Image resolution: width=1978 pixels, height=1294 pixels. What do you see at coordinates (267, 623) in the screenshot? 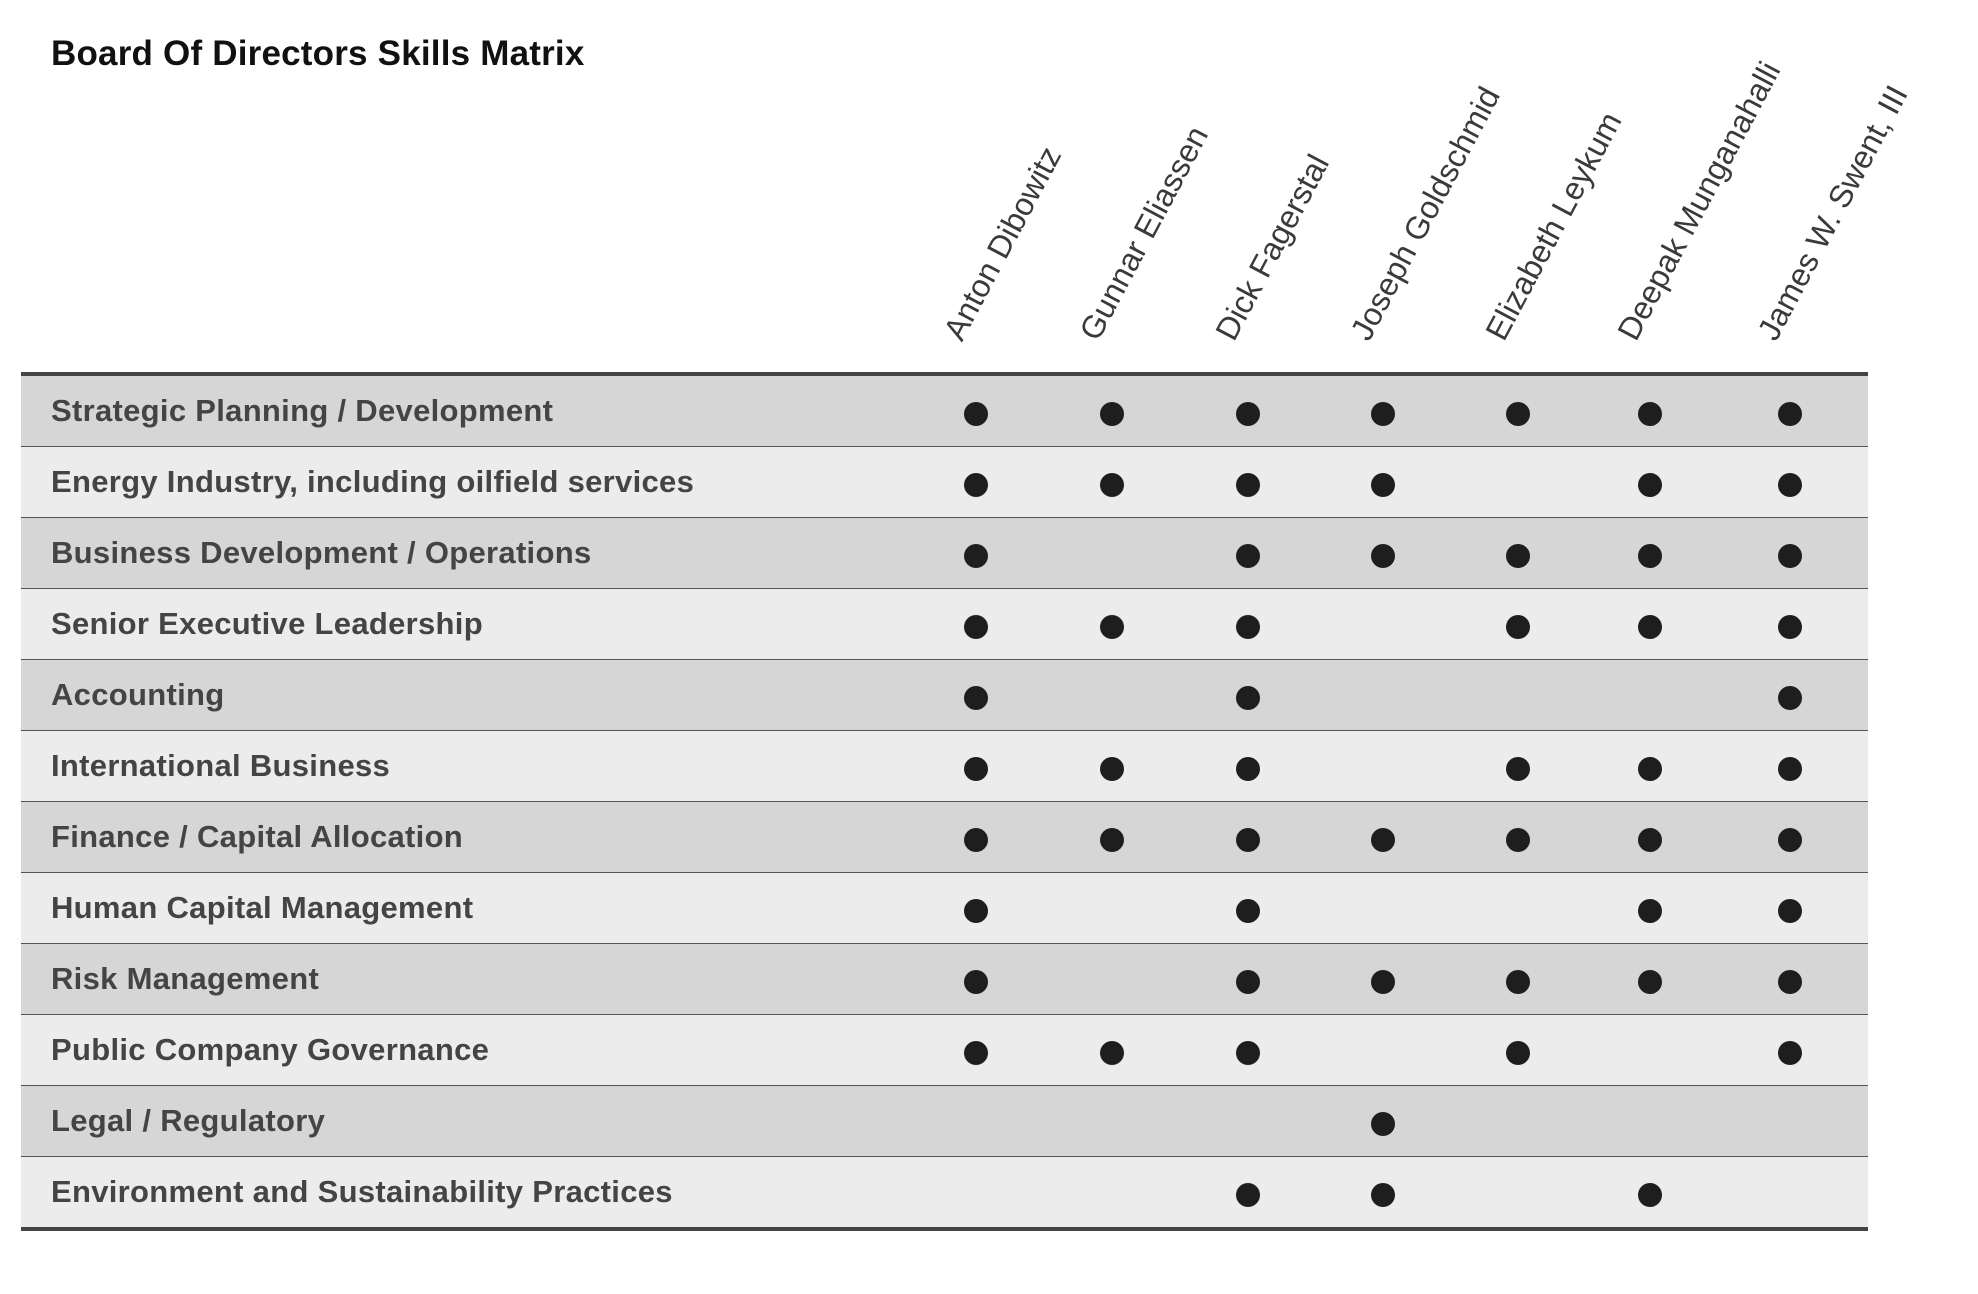
I see `skill-label: Senior Executive Leadership` at bounding box center [267, 623].